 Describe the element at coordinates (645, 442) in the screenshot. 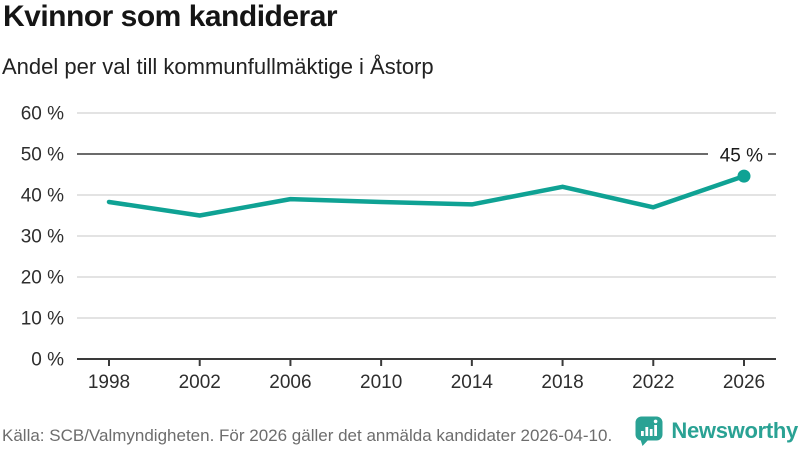

I see `speech-bubble-tail` at that location.